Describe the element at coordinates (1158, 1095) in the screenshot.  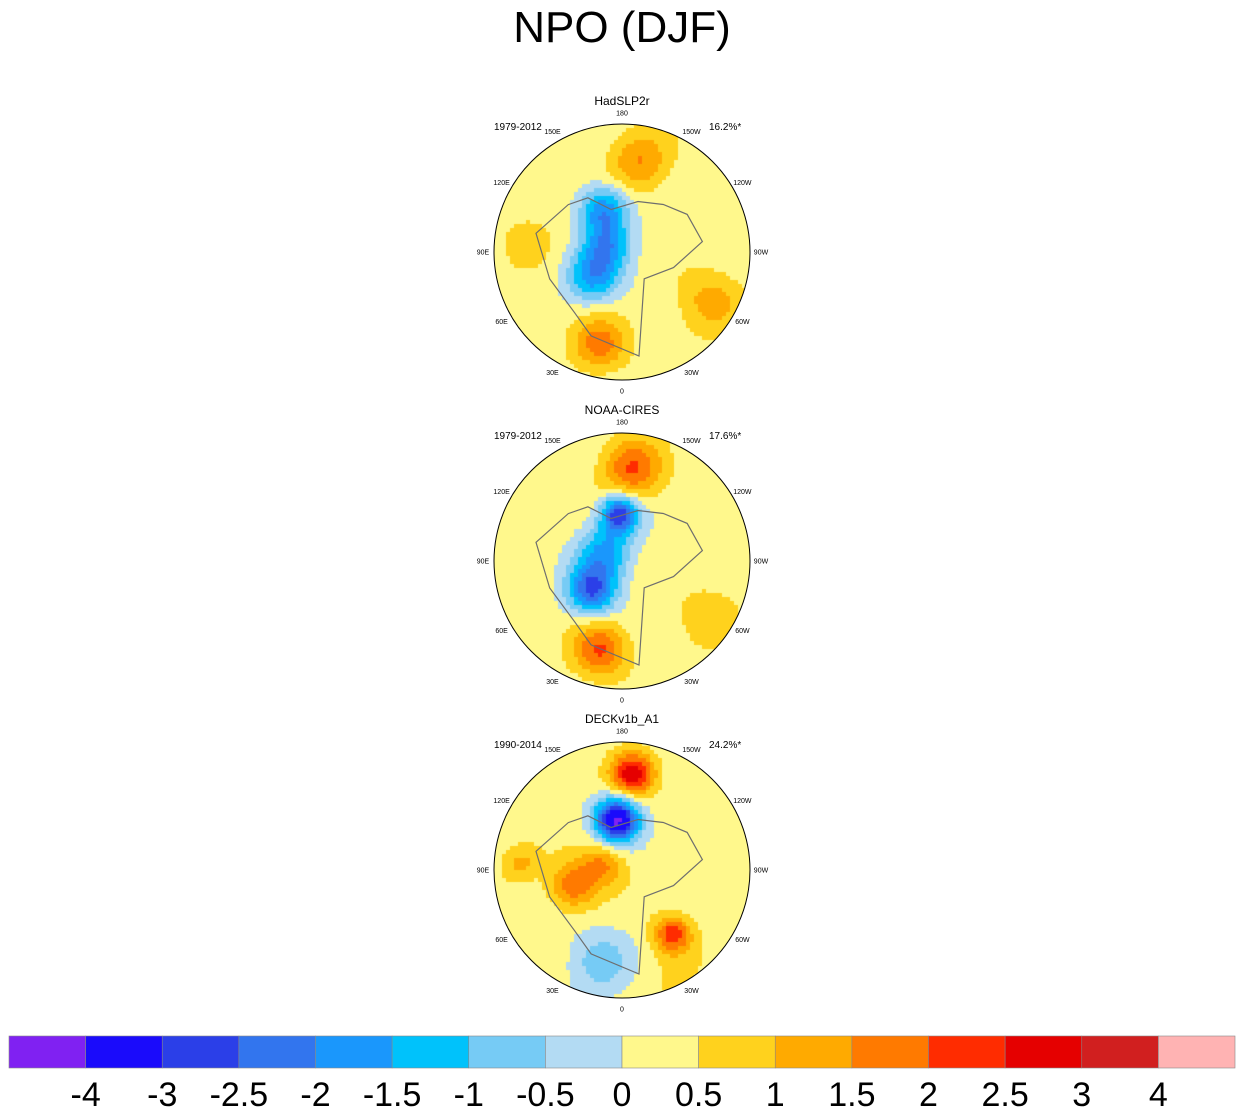
I see `colorbar-label: 4` at that location.